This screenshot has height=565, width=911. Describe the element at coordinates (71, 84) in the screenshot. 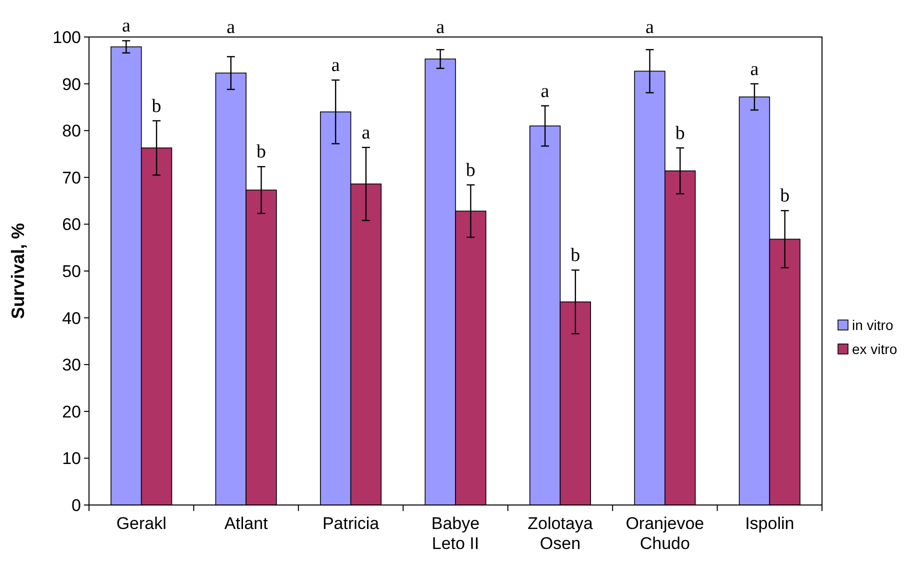

I see `y-tick-label: 90` at that location.